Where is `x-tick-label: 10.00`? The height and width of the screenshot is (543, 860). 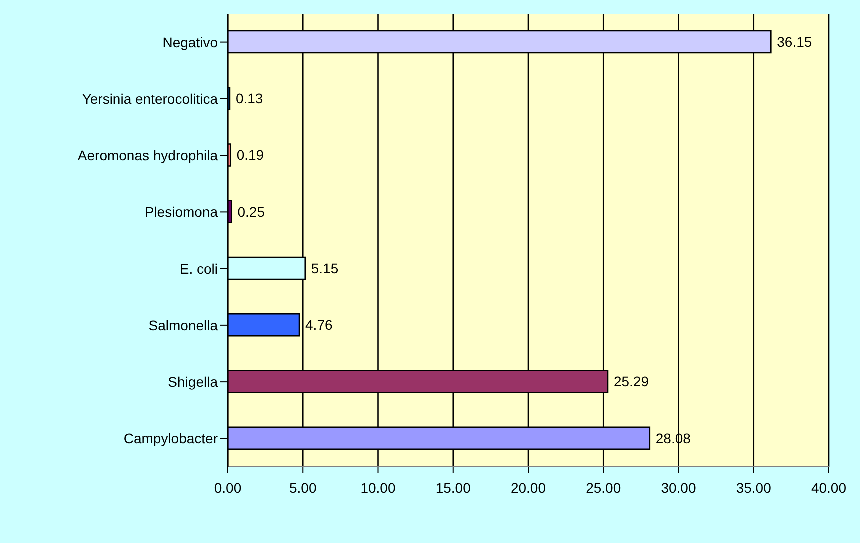
x-tick-label: 10.00 is located at coordinates (378, 488).